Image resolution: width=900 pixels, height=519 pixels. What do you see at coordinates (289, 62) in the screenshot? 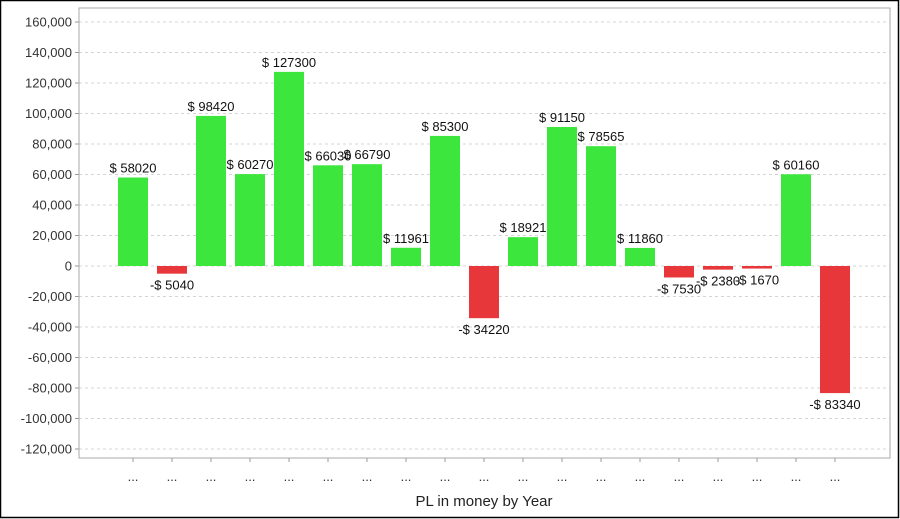
I see `data-label: $ 127300` at bounding box center [289, 62].